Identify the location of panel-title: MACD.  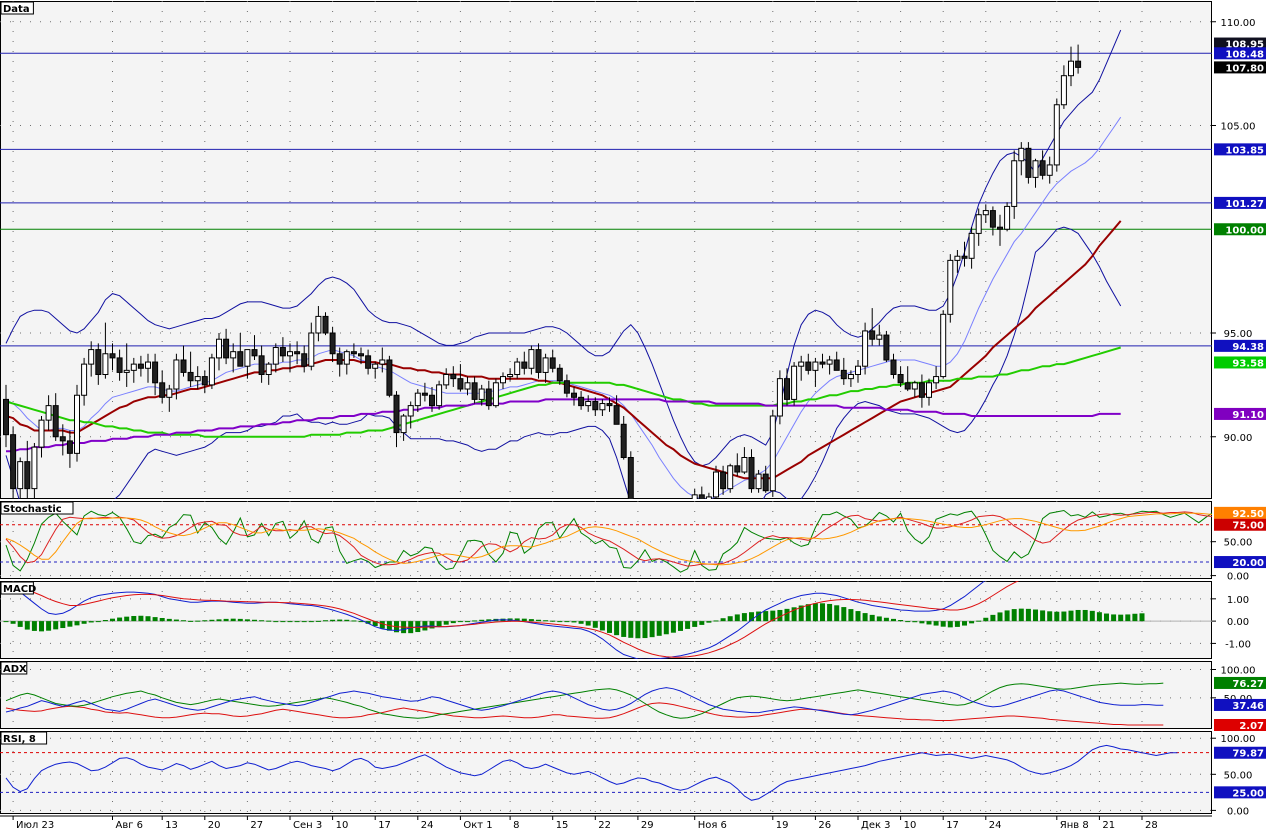
(19, 589).